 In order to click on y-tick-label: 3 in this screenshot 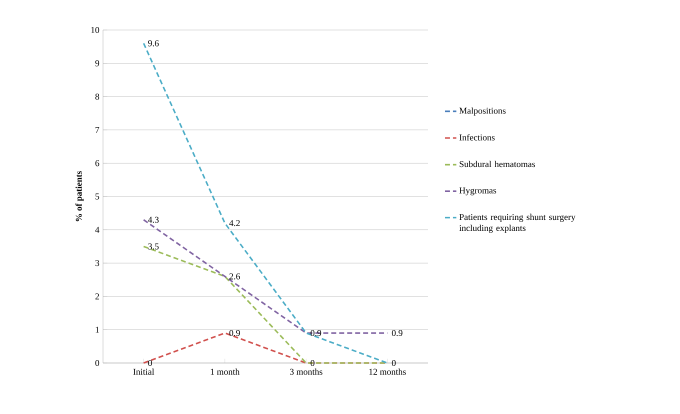, I will do `click(97, 263)`.